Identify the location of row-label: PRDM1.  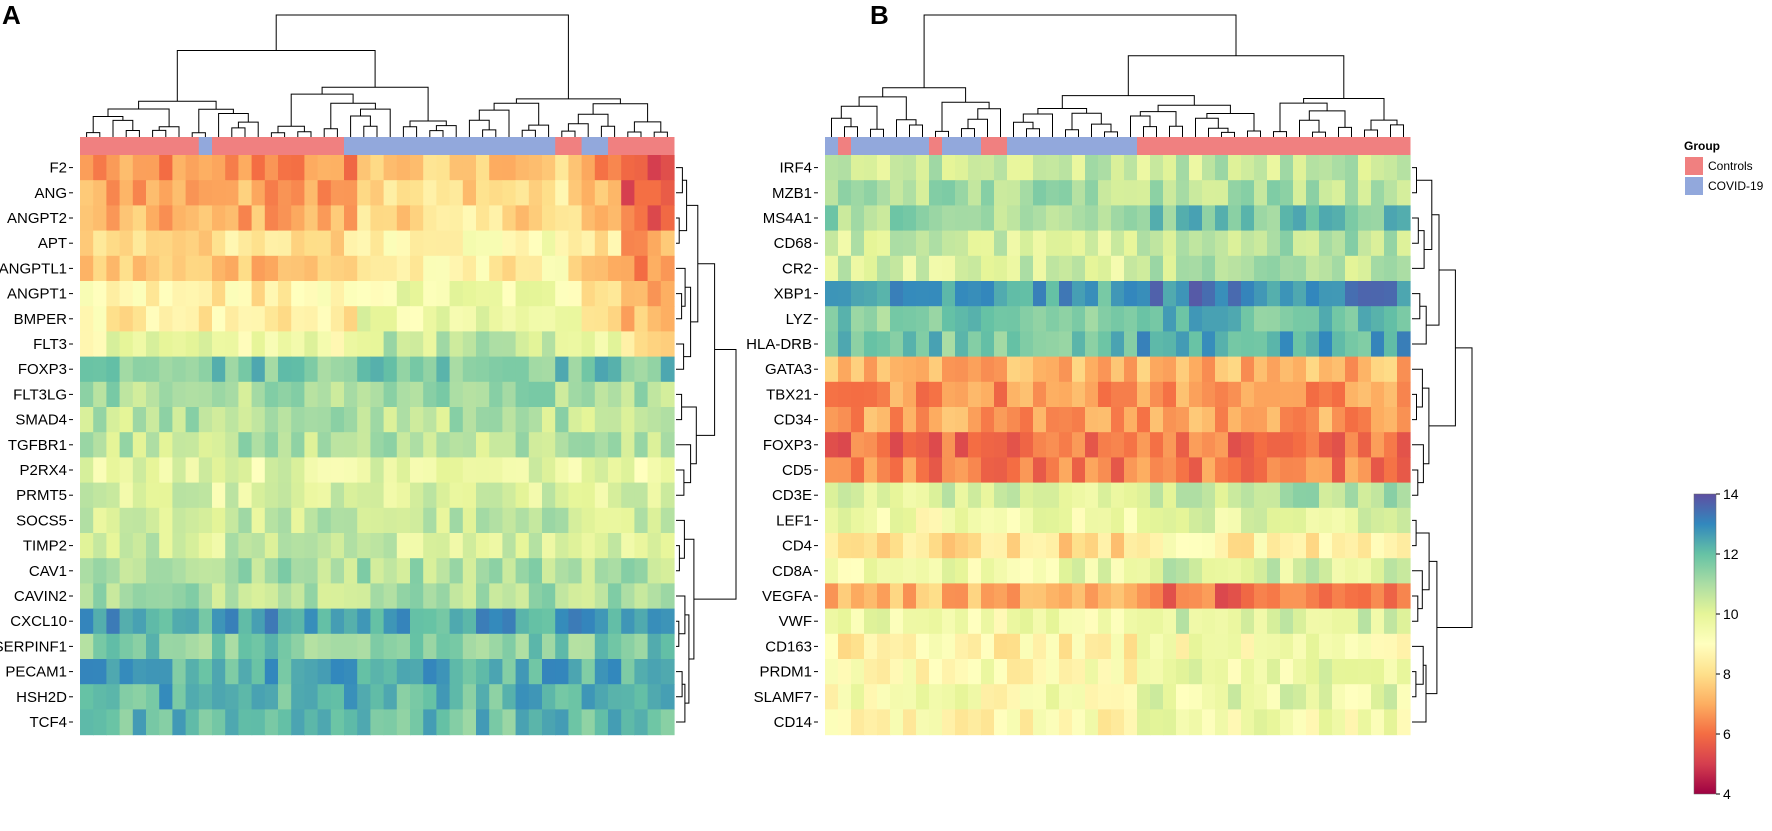
(785, 672).